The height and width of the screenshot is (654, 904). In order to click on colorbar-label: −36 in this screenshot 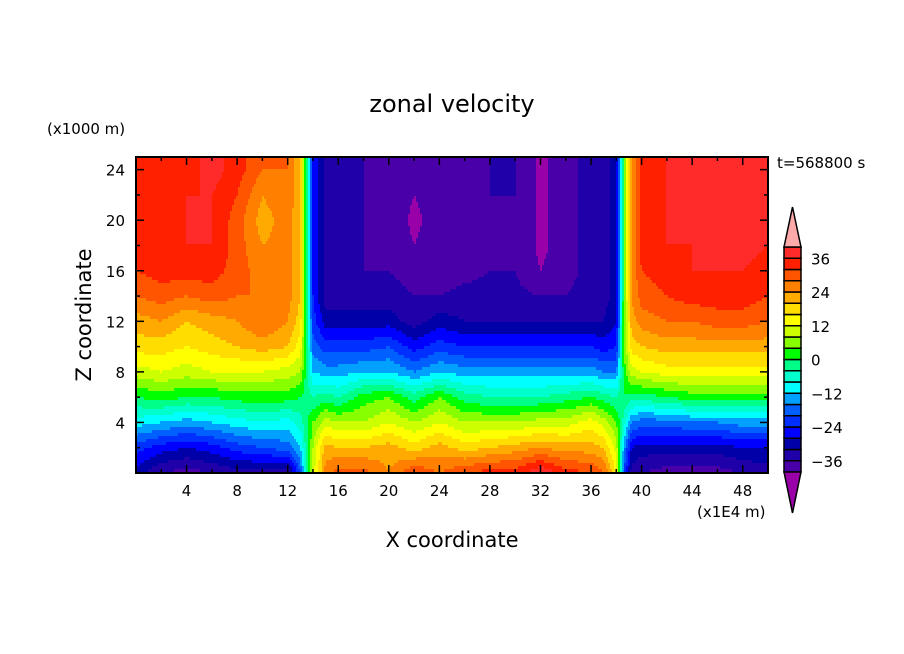, I will do `click(827, 462)`.